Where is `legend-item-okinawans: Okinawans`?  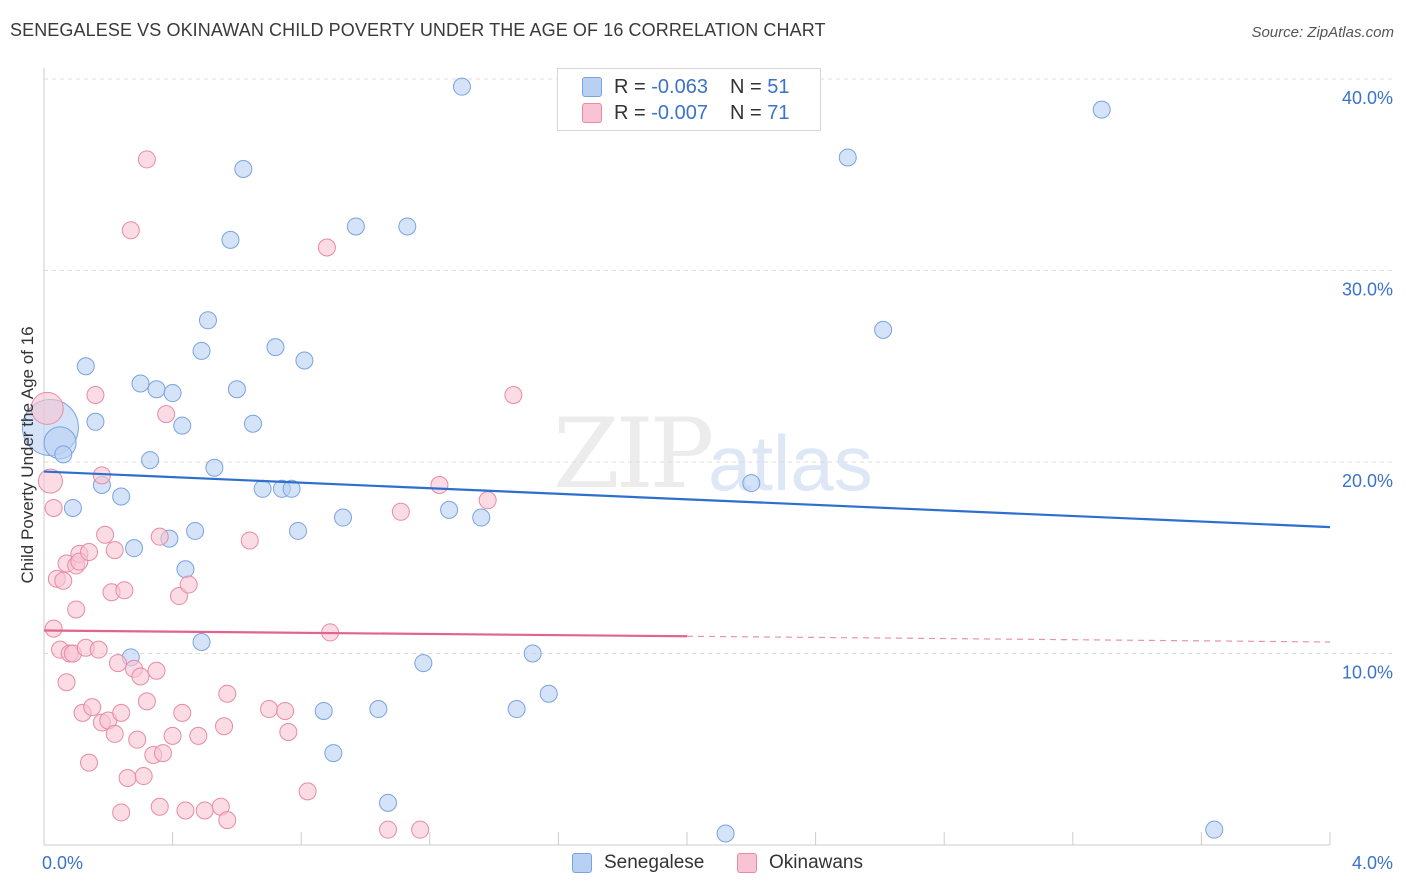
legend-item-okinawans: Okinawans is located at coordinates (800, 863).